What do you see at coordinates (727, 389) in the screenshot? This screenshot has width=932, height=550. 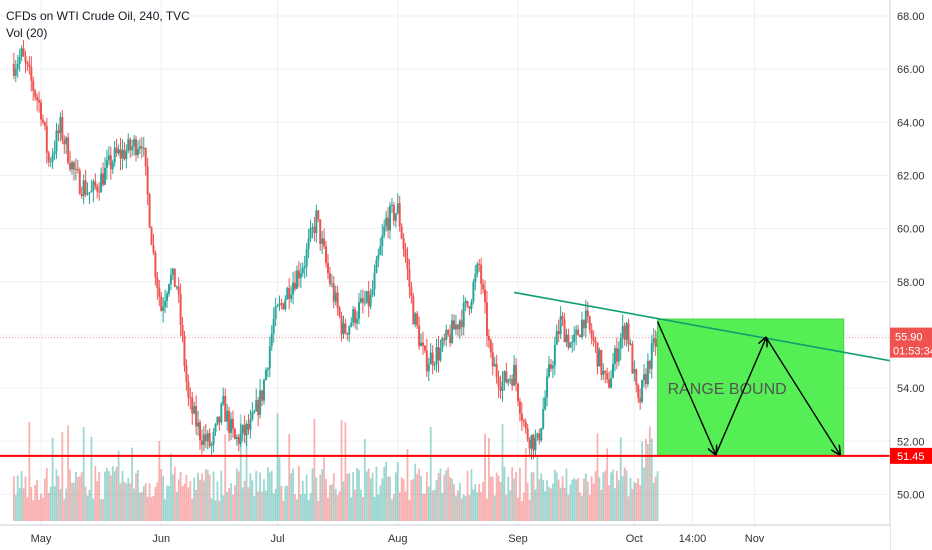 I see `range-box-label: RANGE BOUND` at bounding box center [727, 389].